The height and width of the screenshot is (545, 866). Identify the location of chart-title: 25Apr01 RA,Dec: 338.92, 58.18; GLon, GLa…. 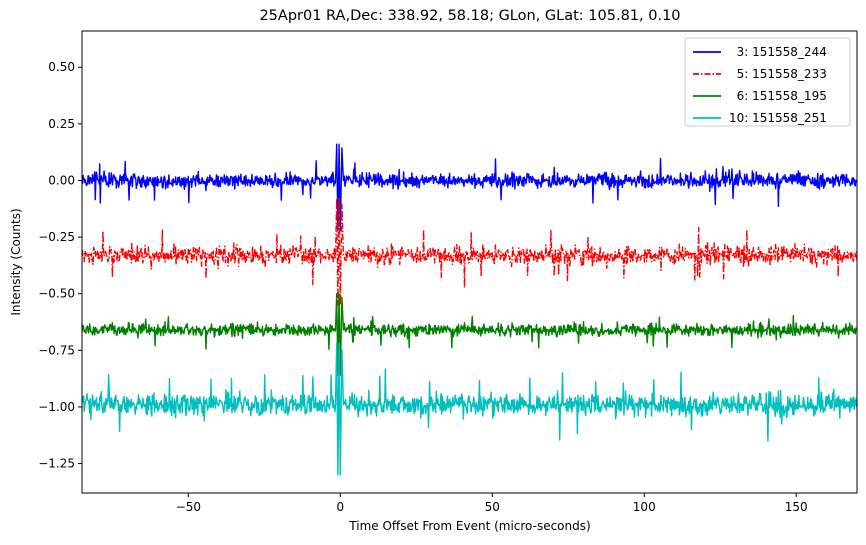
(469, 16).